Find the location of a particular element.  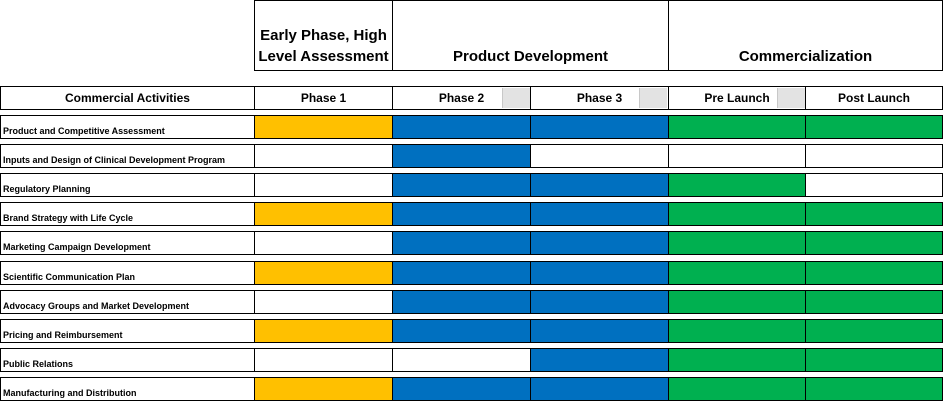

column-header-post-launch-label: Post Launch is located at coordinates (873, 98).